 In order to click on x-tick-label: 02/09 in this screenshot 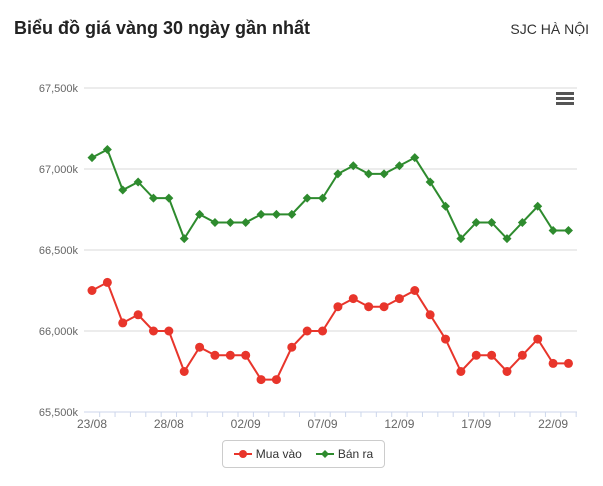, I will do `click(246, 424)`.